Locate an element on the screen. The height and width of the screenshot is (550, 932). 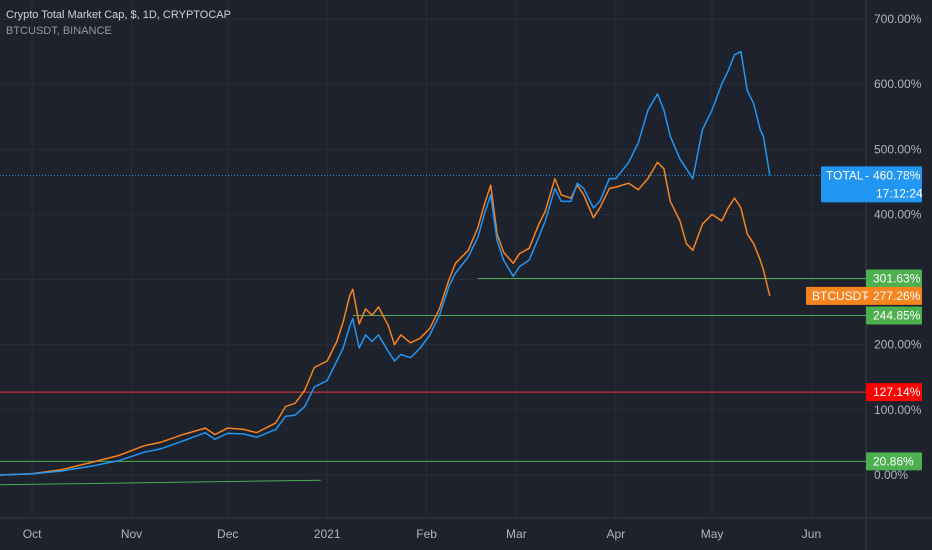
level-tag-label: 127.14% is located at coordinates (897, 392).